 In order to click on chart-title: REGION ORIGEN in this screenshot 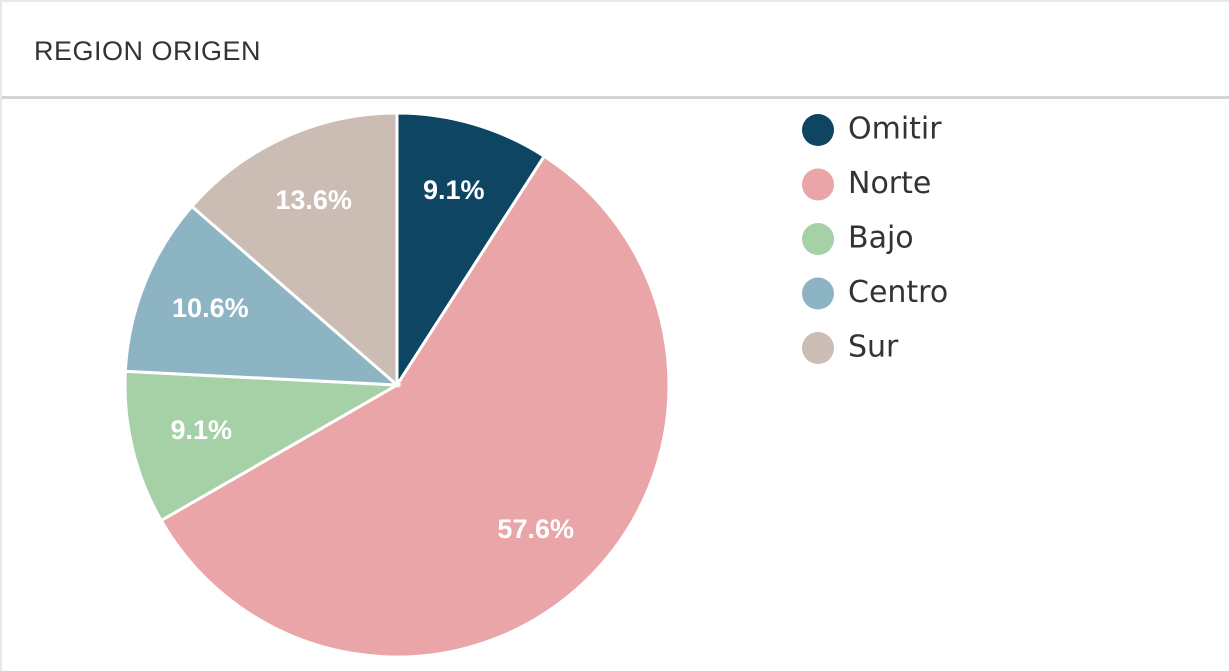, I will do `click(148, 51)`.